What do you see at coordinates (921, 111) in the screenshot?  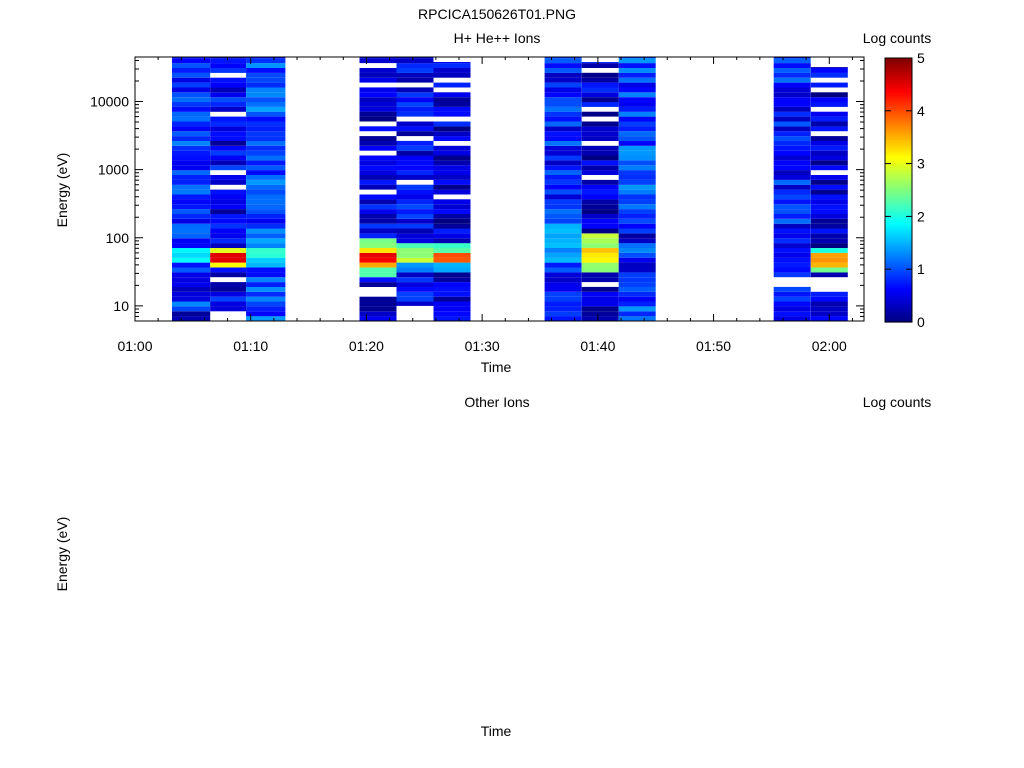 I see `colorbar-tick-label: 4` at bounding box center [921, 111].